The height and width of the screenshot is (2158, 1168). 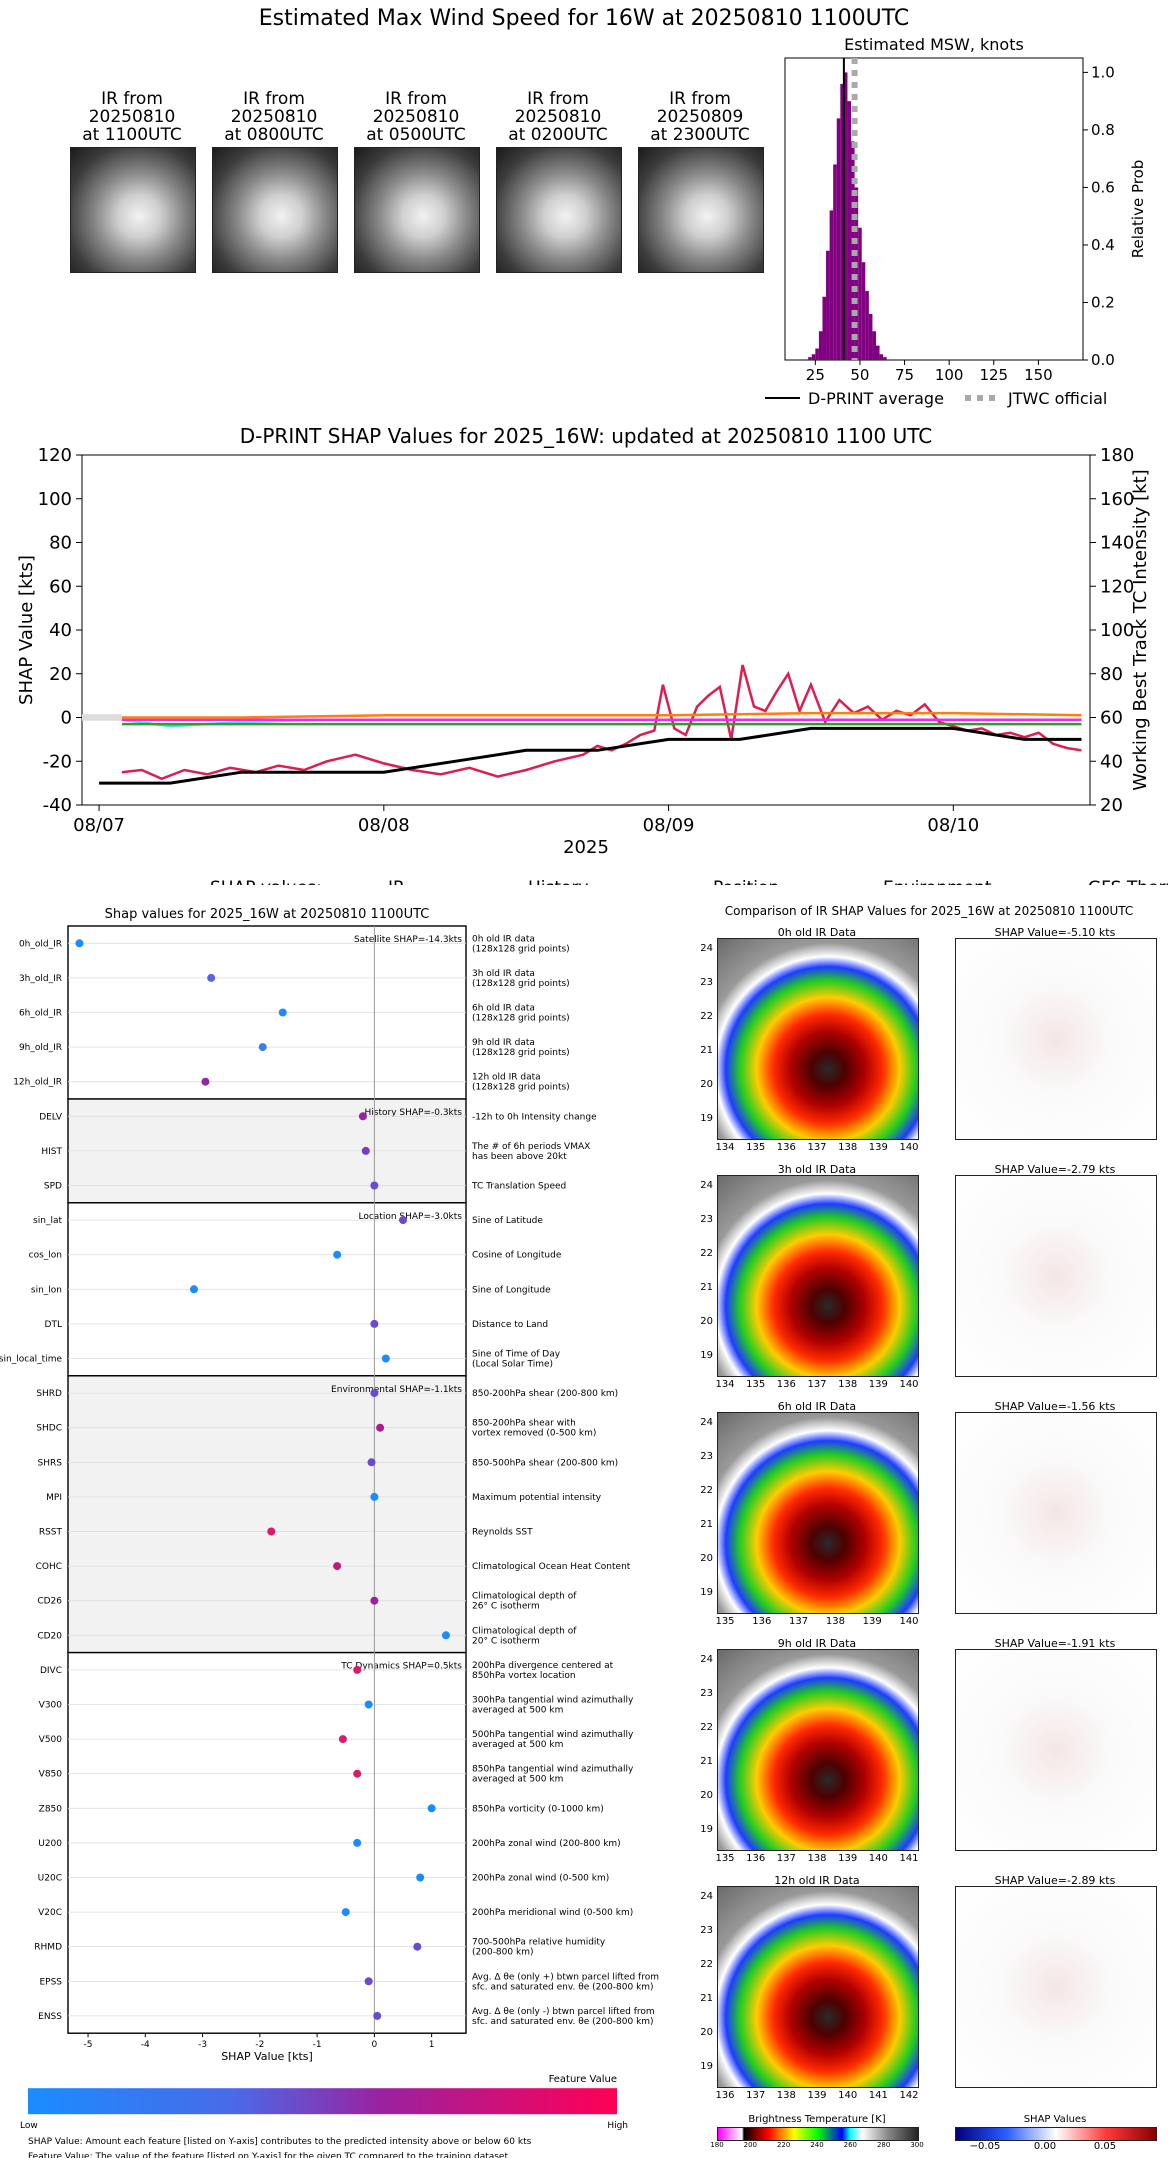 What do you see at coordinates (51, 1152) in the screenshot?
I see `feature-name-label: HIST` at bounding box center [51, 1152].